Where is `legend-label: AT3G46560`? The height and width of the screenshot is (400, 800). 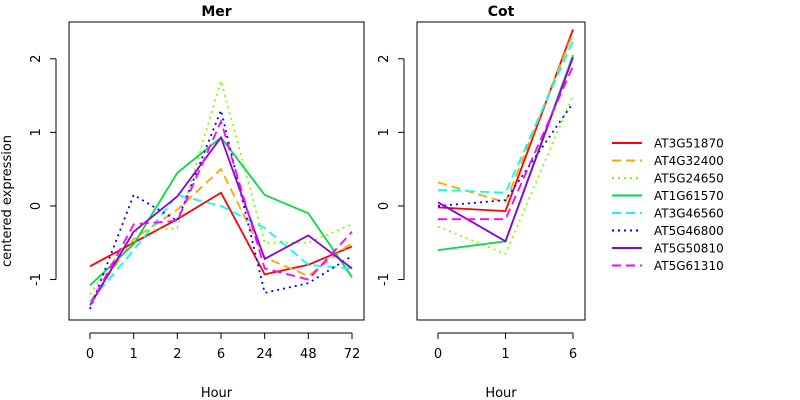 legend-label: AT3G46560 is located at coordinates (689, 214).